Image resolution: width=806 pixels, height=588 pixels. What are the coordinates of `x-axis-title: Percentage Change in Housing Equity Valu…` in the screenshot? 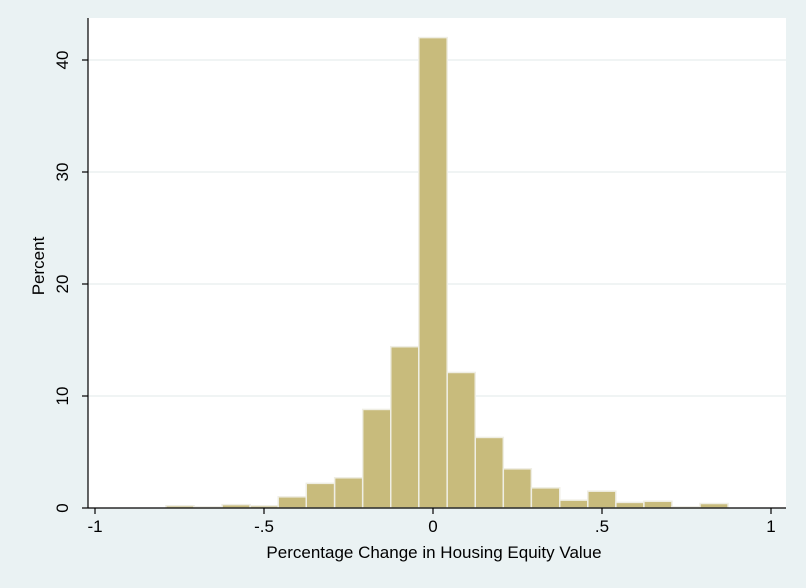 It's located at (433, 552).